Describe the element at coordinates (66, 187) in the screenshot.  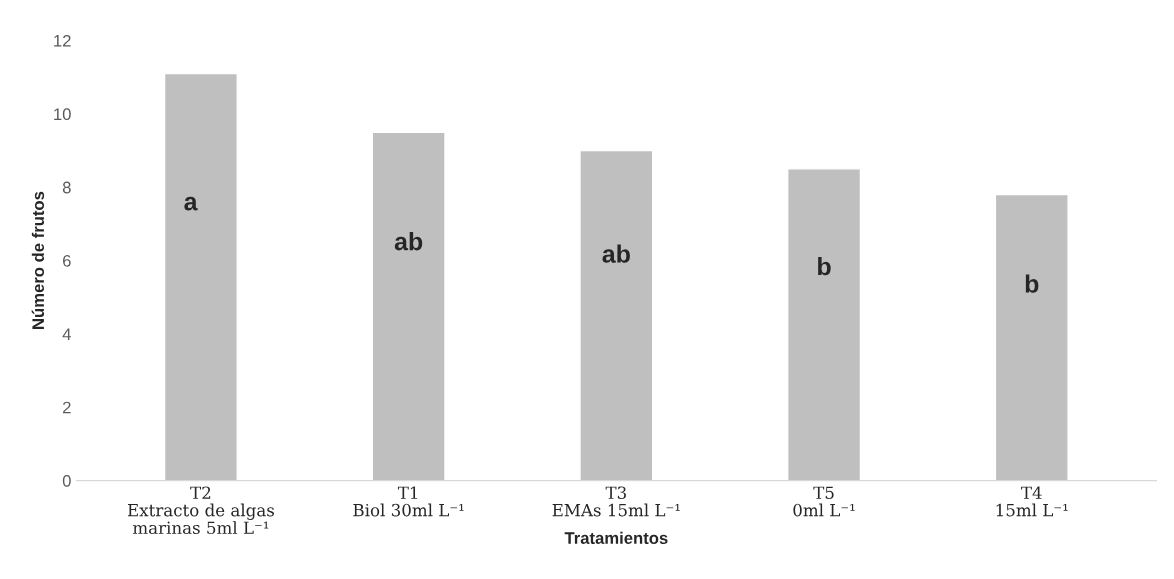
I see `y-tick-label: 8` at that location.